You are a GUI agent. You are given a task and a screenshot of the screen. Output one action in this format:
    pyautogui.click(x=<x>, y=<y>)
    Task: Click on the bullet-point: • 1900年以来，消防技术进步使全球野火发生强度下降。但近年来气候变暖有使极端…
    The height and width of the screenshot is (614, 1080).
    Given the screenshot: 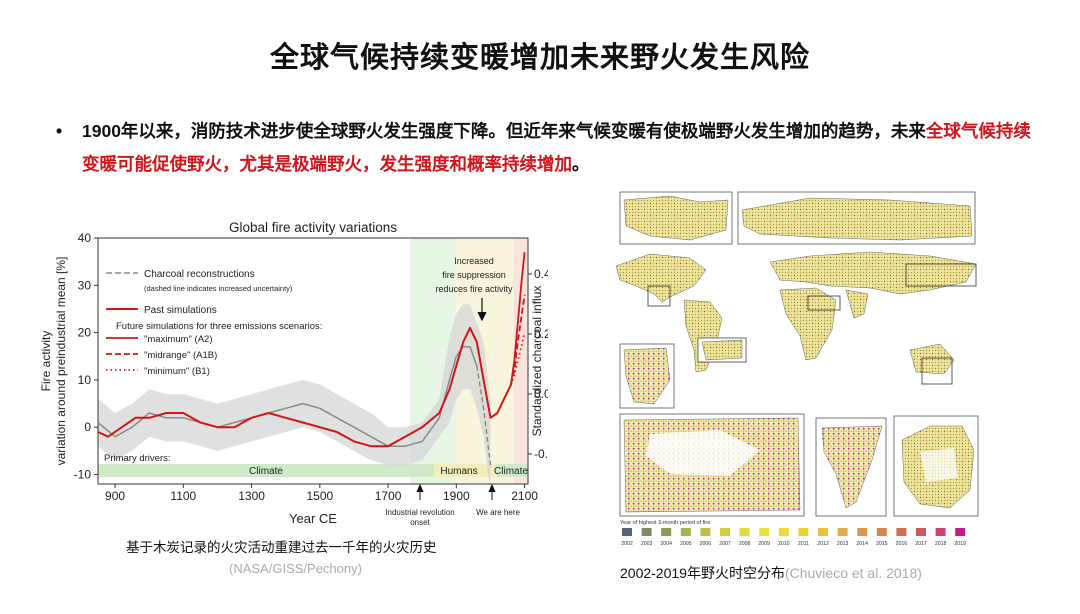 What is the action you would take?
    pyautogui.click(x=551, y=148)
    